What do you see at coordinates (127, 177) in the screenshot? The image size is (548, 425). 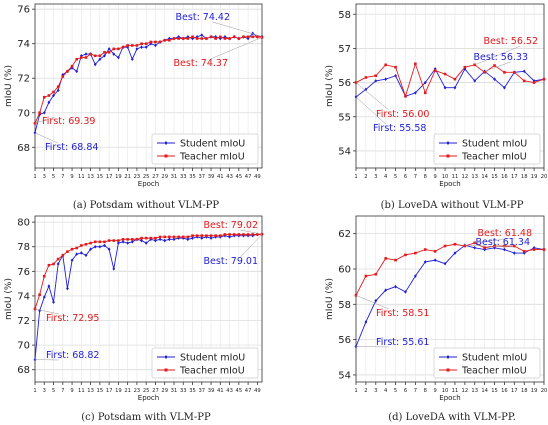 I see `x-tick-label: 21` at bounding box center [127, 177].